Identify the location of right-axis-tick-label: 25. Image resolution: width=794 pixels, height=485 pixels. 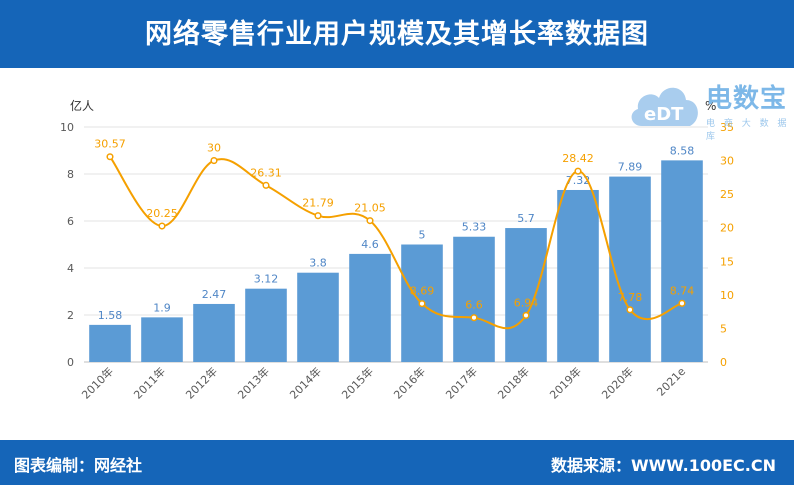
(727, 194).